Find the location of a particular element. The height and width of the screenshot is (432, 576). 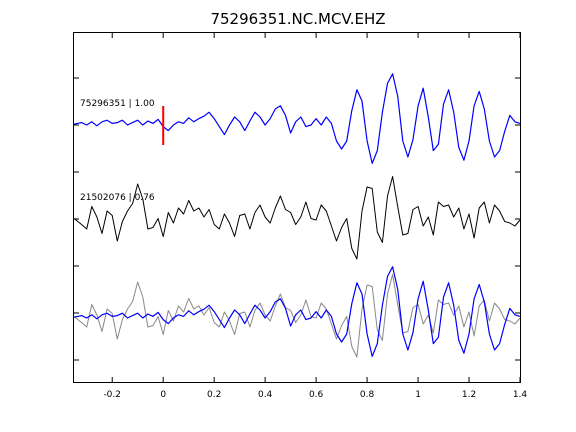

chart-title: 75296351.NC.MCV.EHZ is located at coordinates (297, 19).